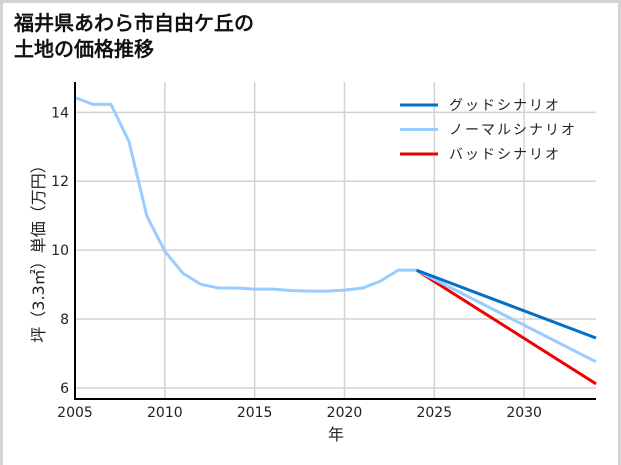 This screenshot has height=465, width=621. Describe the element at coordinates (336, 434) in the screenshot. I see `x-axis-label: 年` at that location.